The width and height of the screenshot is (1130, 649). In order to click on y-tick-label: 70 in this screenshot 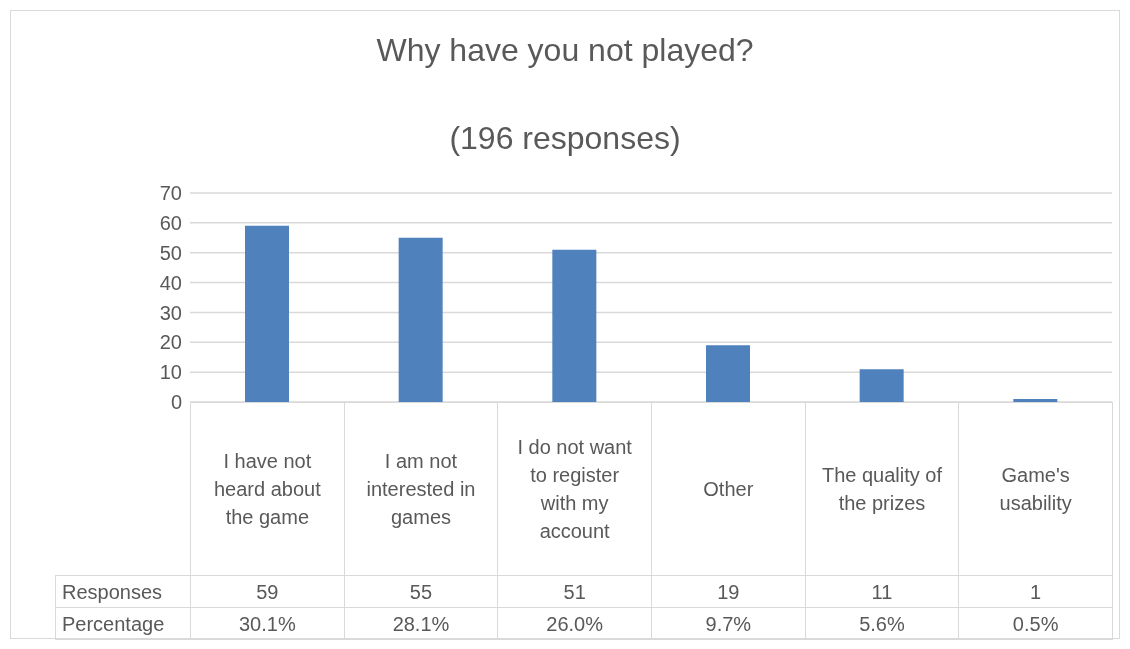, I will do `click(170, 193)`.